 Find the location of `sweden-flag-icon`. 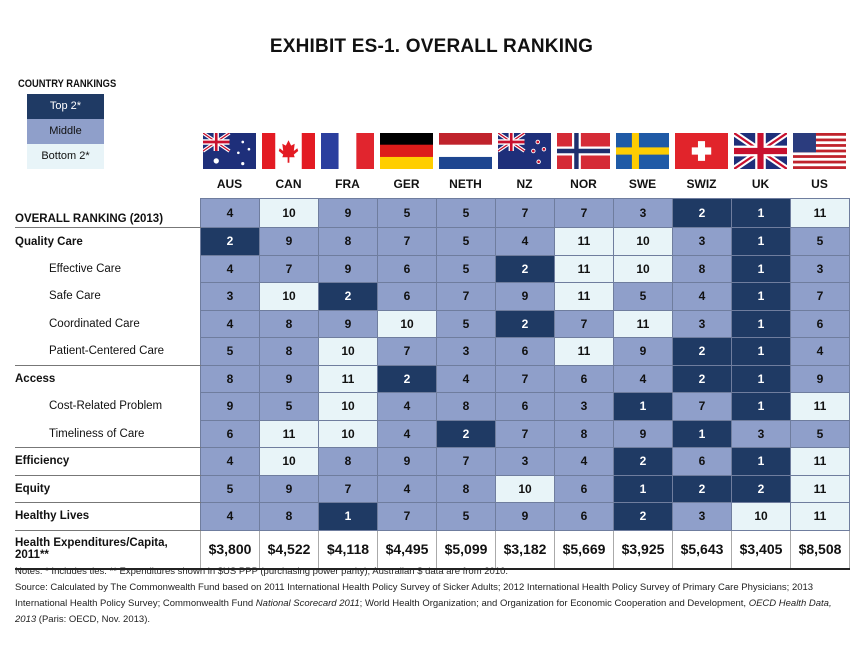

sweden-flag-icon is located at coordinates (642, 151).